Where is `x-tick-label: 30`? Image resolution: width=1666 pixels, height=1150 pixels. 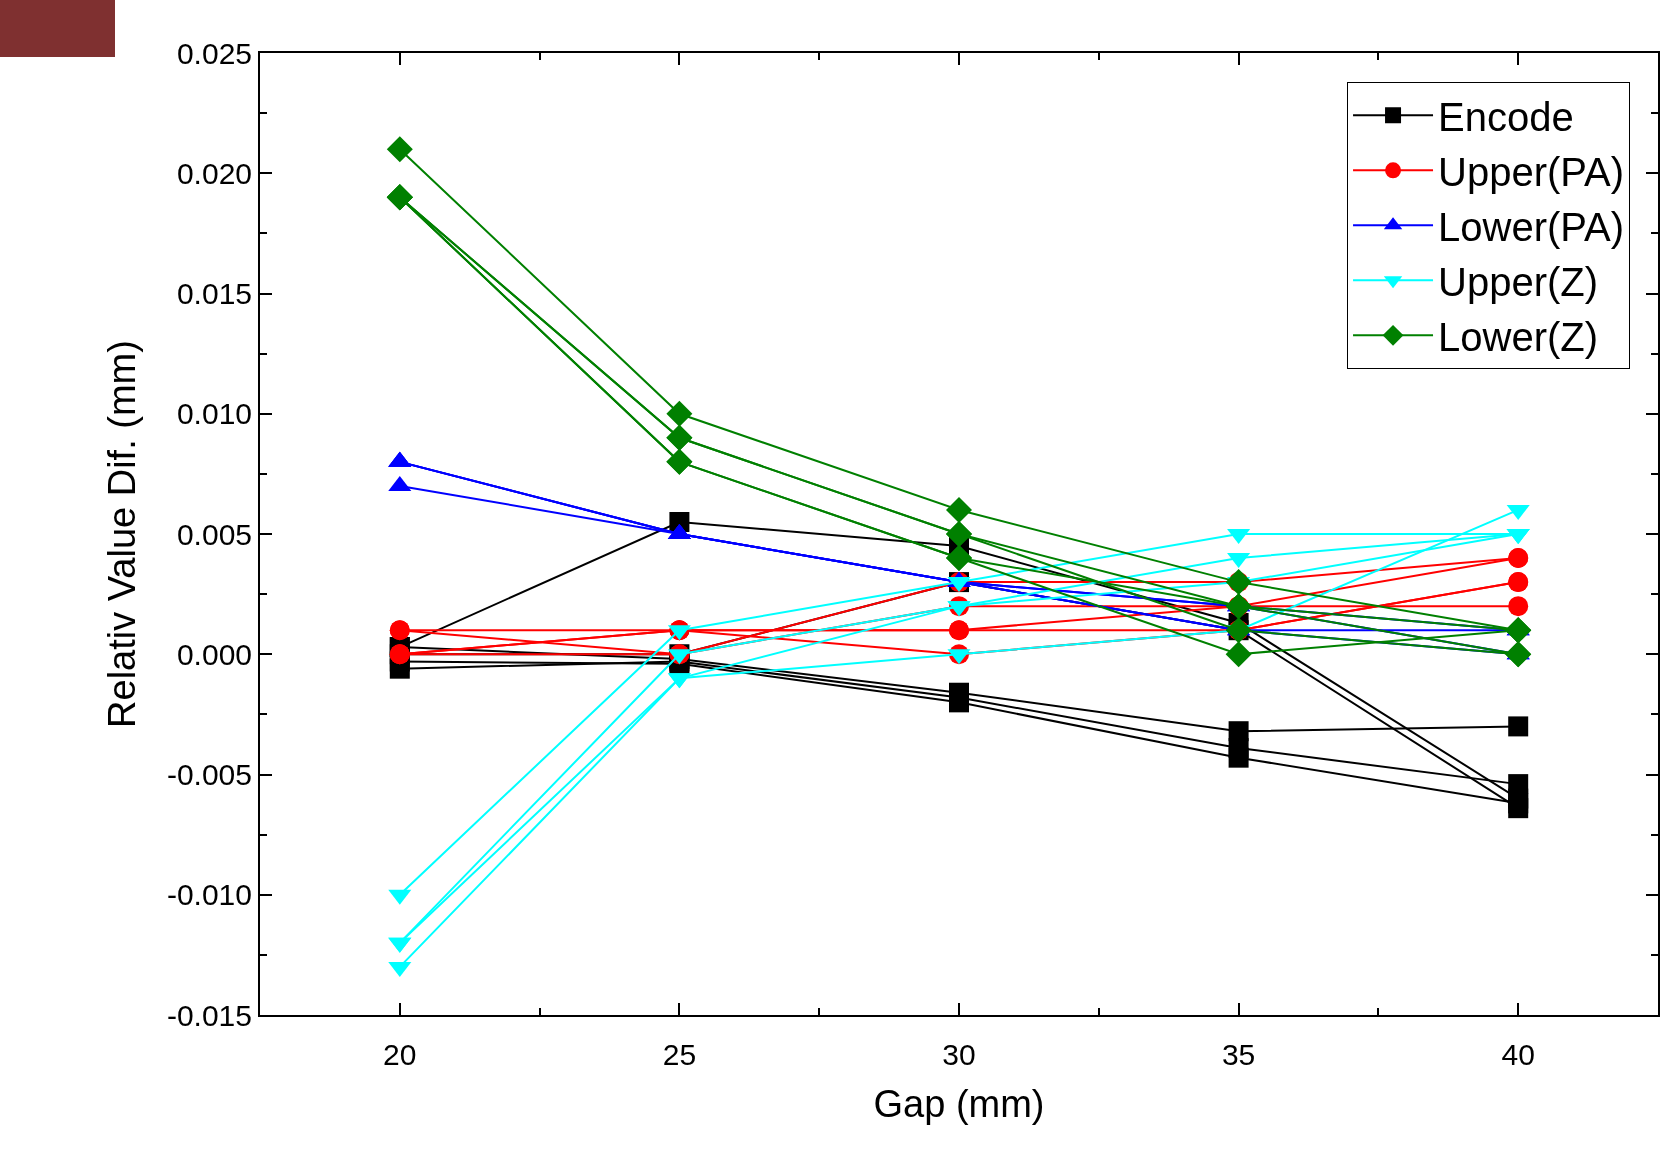
x-tick-label: 30 is located at coordinates (959, 1054).